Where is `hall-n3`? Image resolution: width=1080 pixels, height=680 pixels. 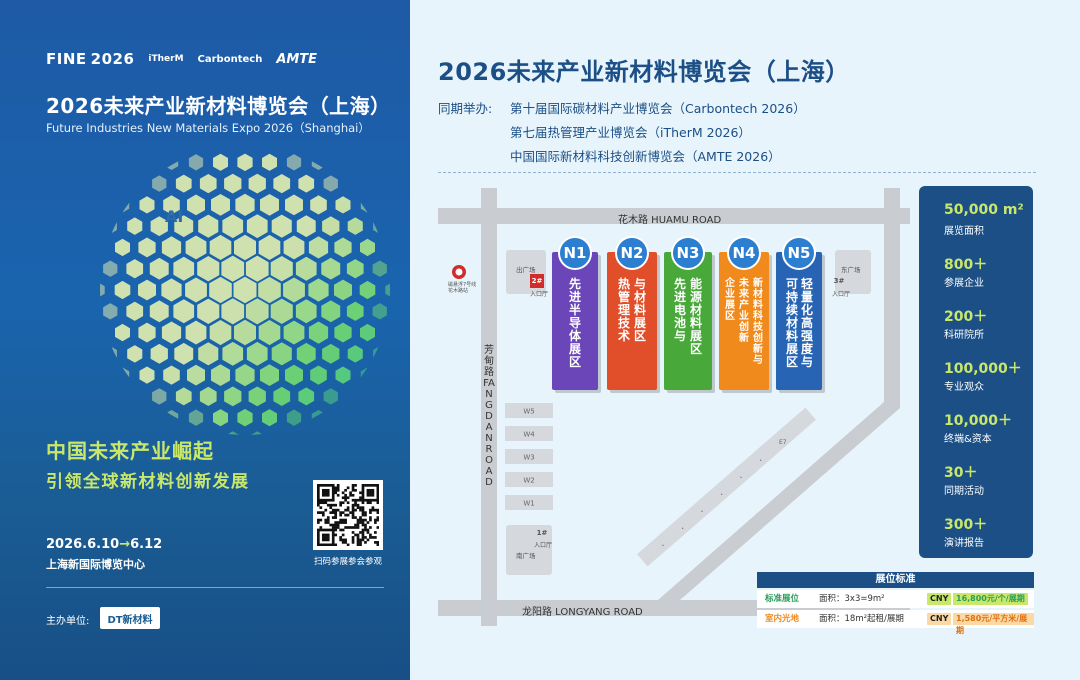
hall-n3 is located at coordinates (688, 321).